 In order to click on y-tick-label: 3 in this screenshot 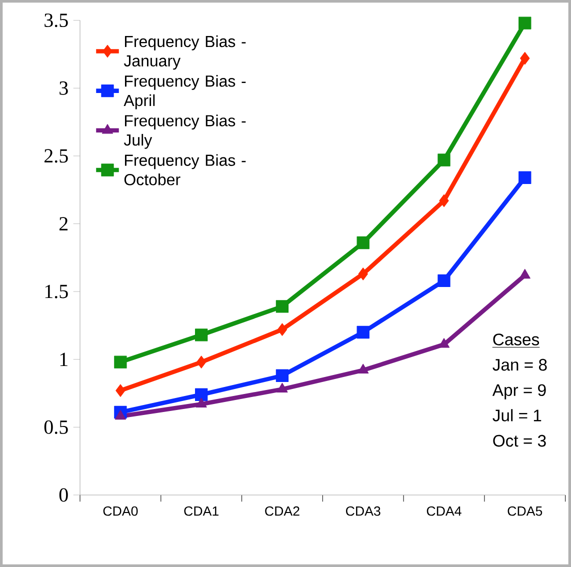, I will do `click(64, 88)`.